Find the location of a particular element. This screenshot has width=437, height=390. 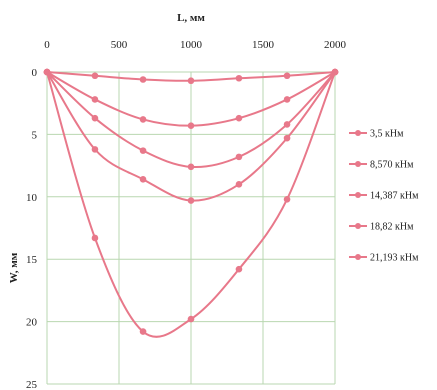

legend-item: 18,82 кНм is located at coordinates (381, 227).